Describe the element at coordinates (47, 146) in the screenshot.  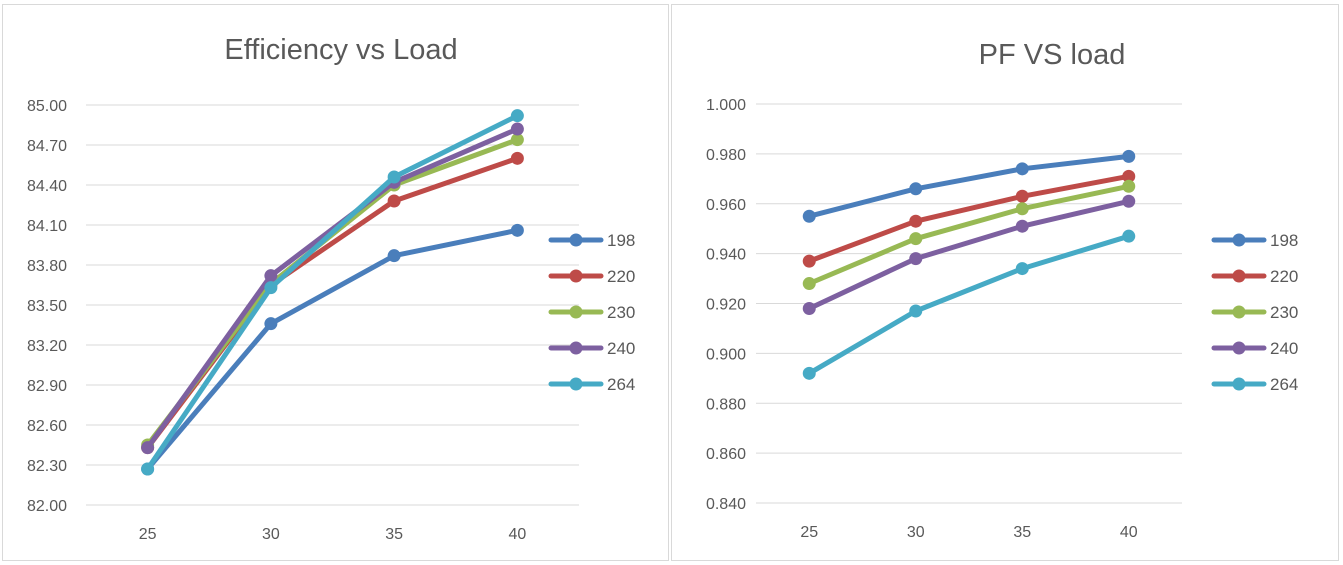
I see `y-tick-label: 84.70` at that location.